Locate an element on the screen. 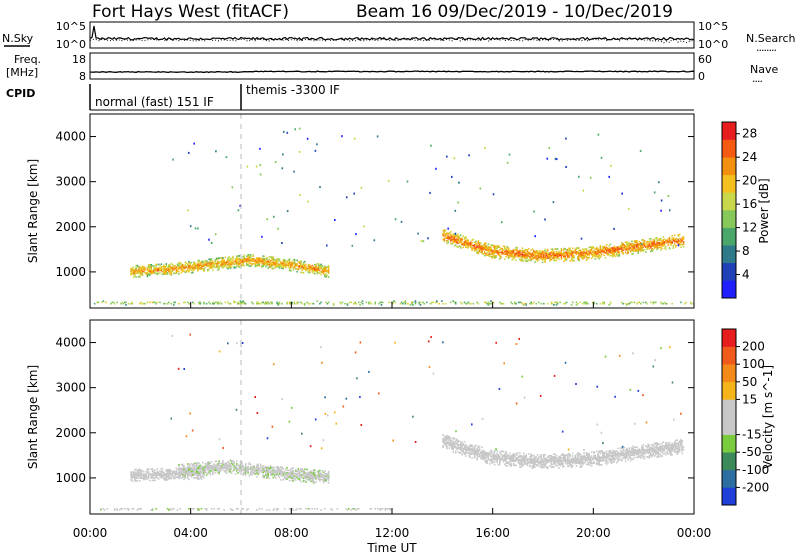  station-title: Fort Hays West (fitACF) is located at coordinates (190, 12).